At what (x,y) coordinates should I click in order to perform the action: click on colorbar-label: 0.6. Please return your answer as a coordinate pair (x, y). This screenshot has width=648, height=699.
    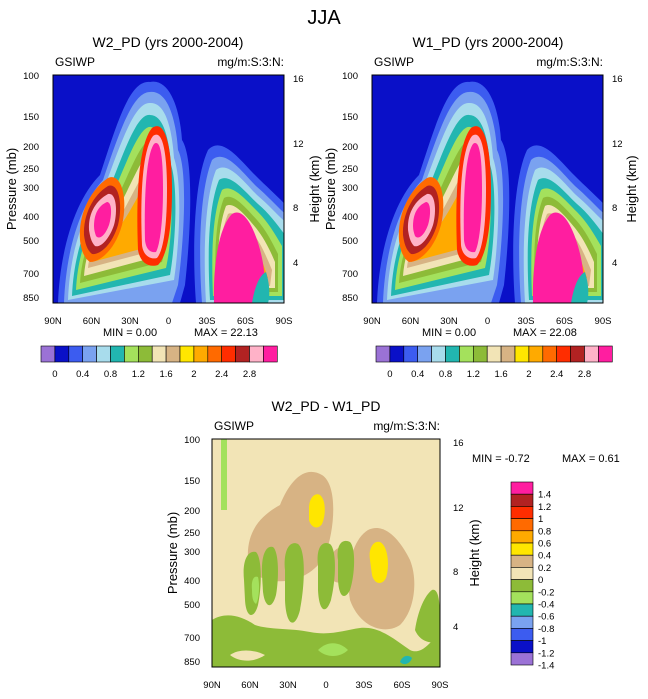
    Looking at the image, I should click on (544, 544).